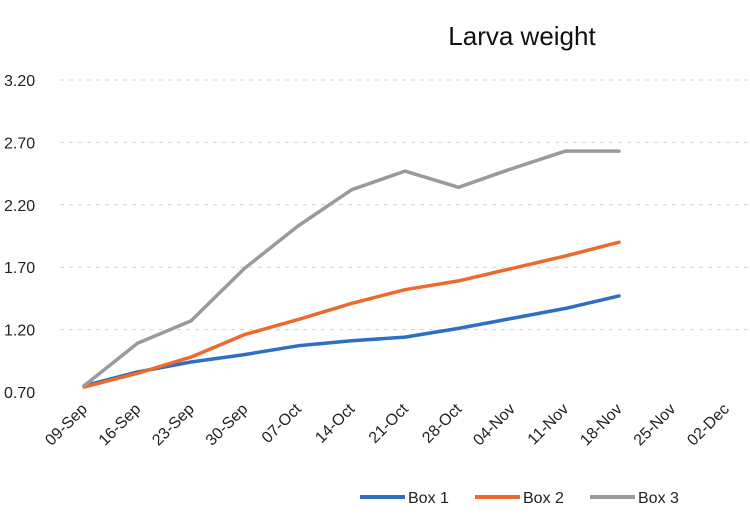 The width and height of the screenshot is (750, 523). What do you see at coordinates (19, 331) in the screenshot?
I see `y-tick-label: 1.20` at bounding box center [19, 331].